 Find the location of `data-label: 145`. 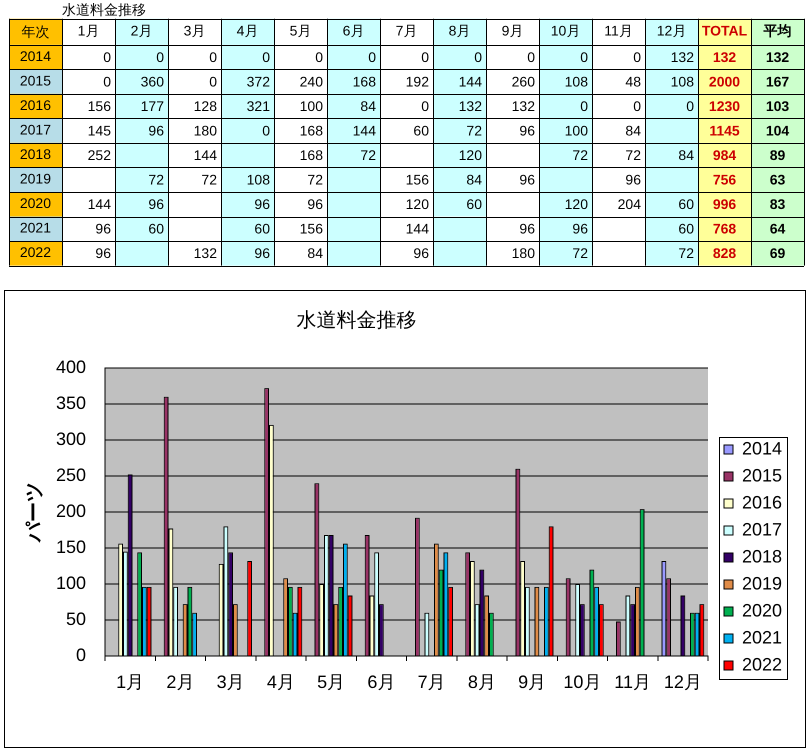

data-label: 145 is located at coordinates (100, 130).